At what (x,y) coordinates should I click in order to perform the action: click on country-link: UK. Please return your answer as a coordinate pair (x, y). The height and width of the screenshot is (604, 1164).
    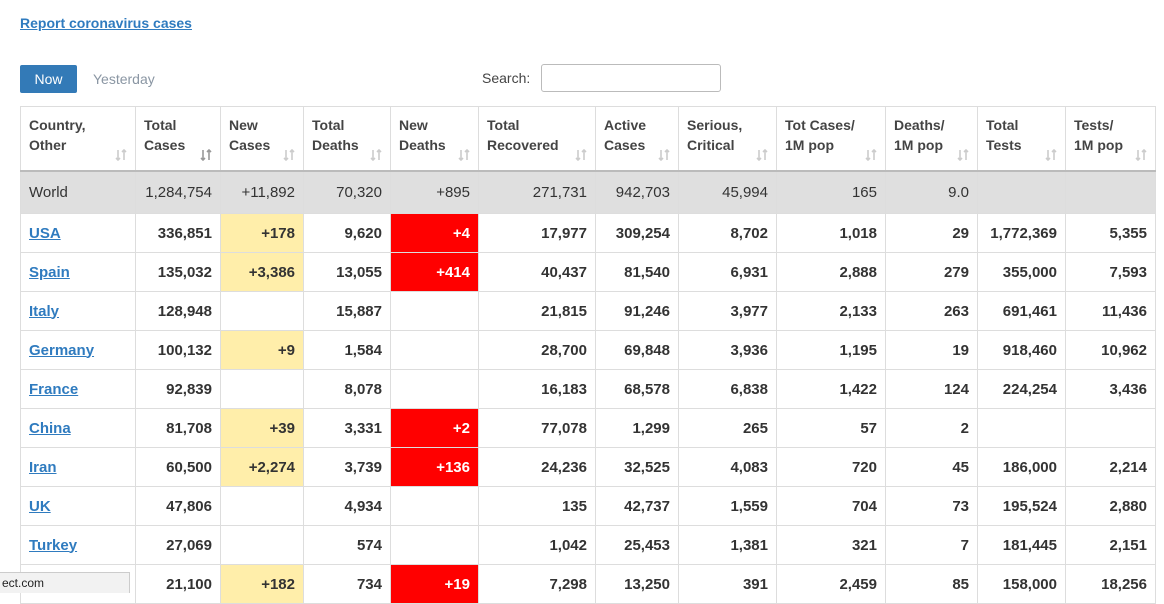
    Looking at the image, I should click on (40, 506).